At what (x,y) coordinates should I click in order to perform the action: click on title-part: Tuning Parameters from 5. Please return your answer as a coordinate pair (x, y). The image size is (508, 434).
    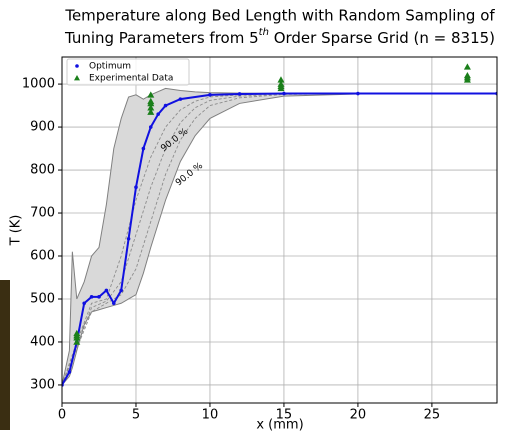
    Looking at the image, I should click on (161, 38).